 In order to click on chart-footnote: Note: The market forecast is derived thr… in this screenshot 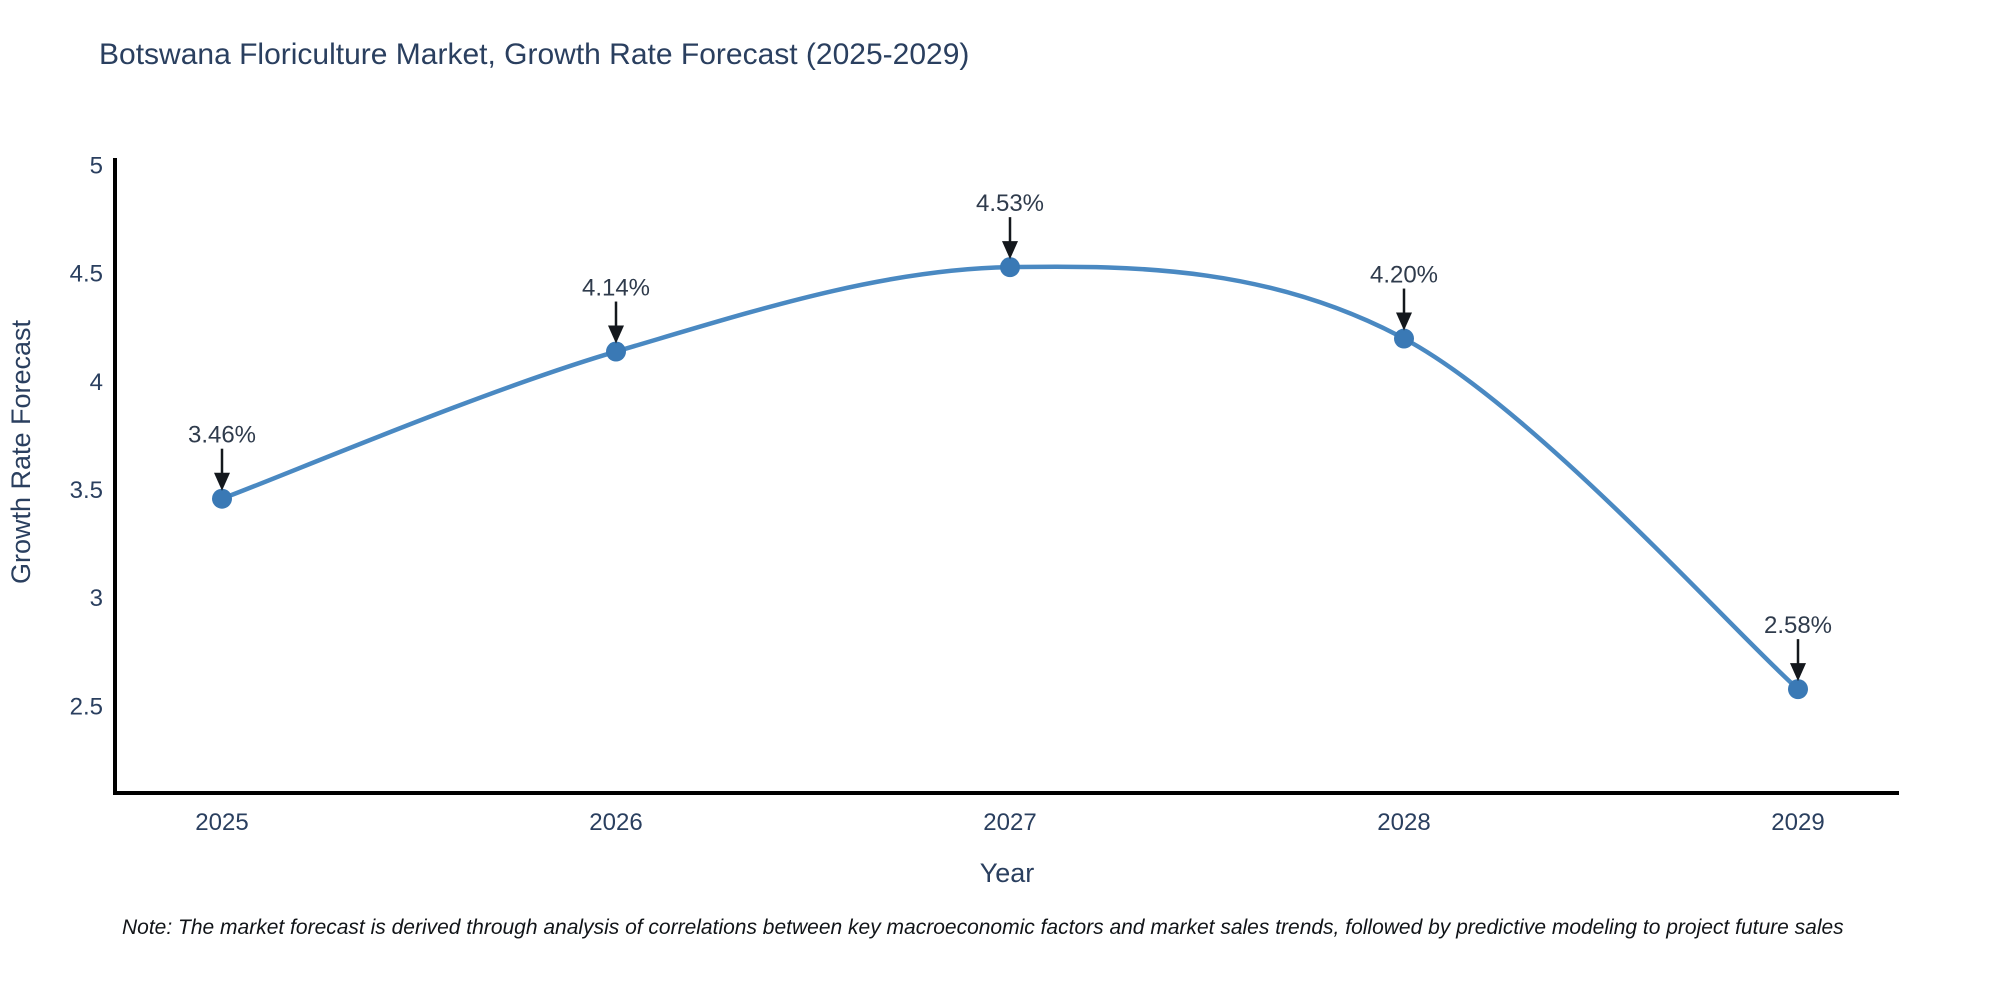, I will do `click(983, 927)`.